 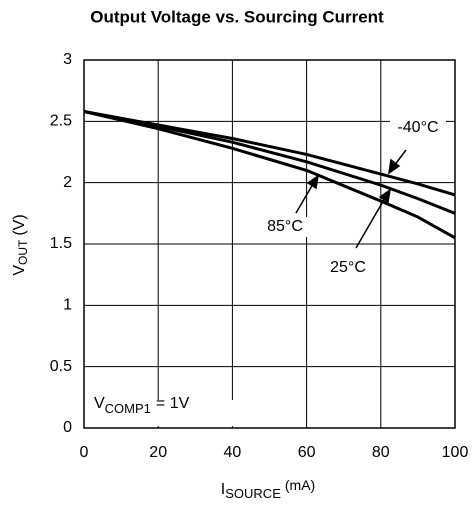 I want to click on x-tick-label: 100, so click(x=455, y=452).